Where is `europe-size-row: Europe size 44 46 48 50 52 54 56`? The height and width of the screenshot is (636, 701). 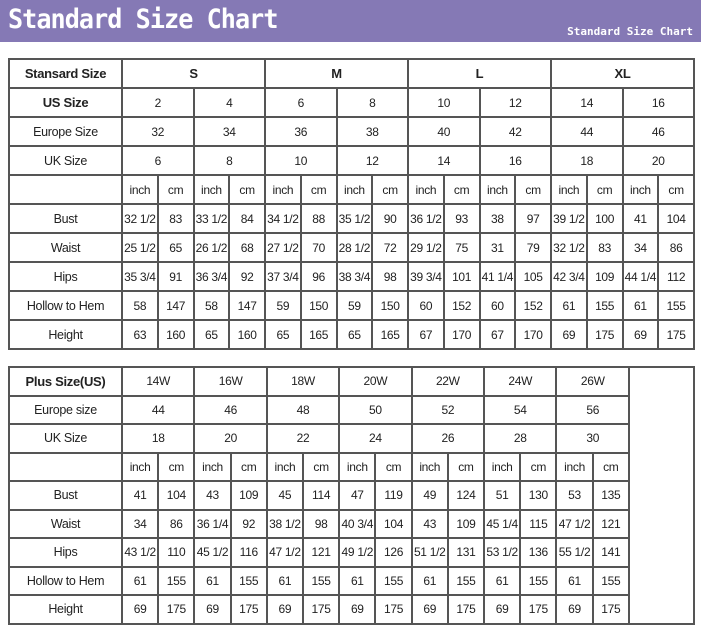
europe-size-row: Europe size 44 46 48 50 52 54 56 is located at coordinates (351, 409).